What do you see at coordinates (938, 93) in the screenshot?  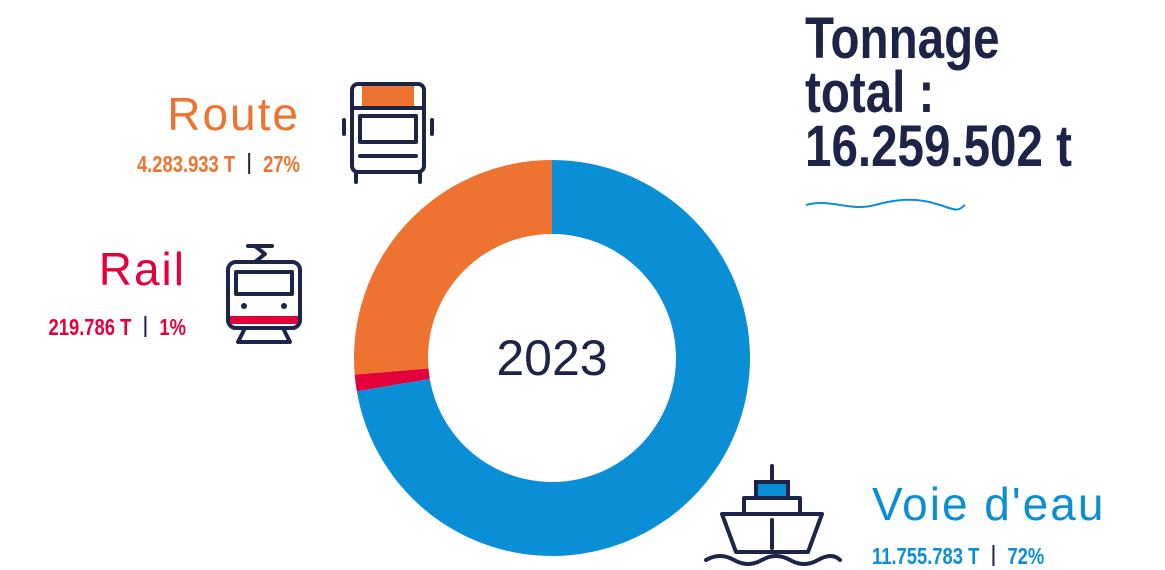 I see `title-group: Tonnage total : 16.259.502 t` at bounding box center [938, 93].